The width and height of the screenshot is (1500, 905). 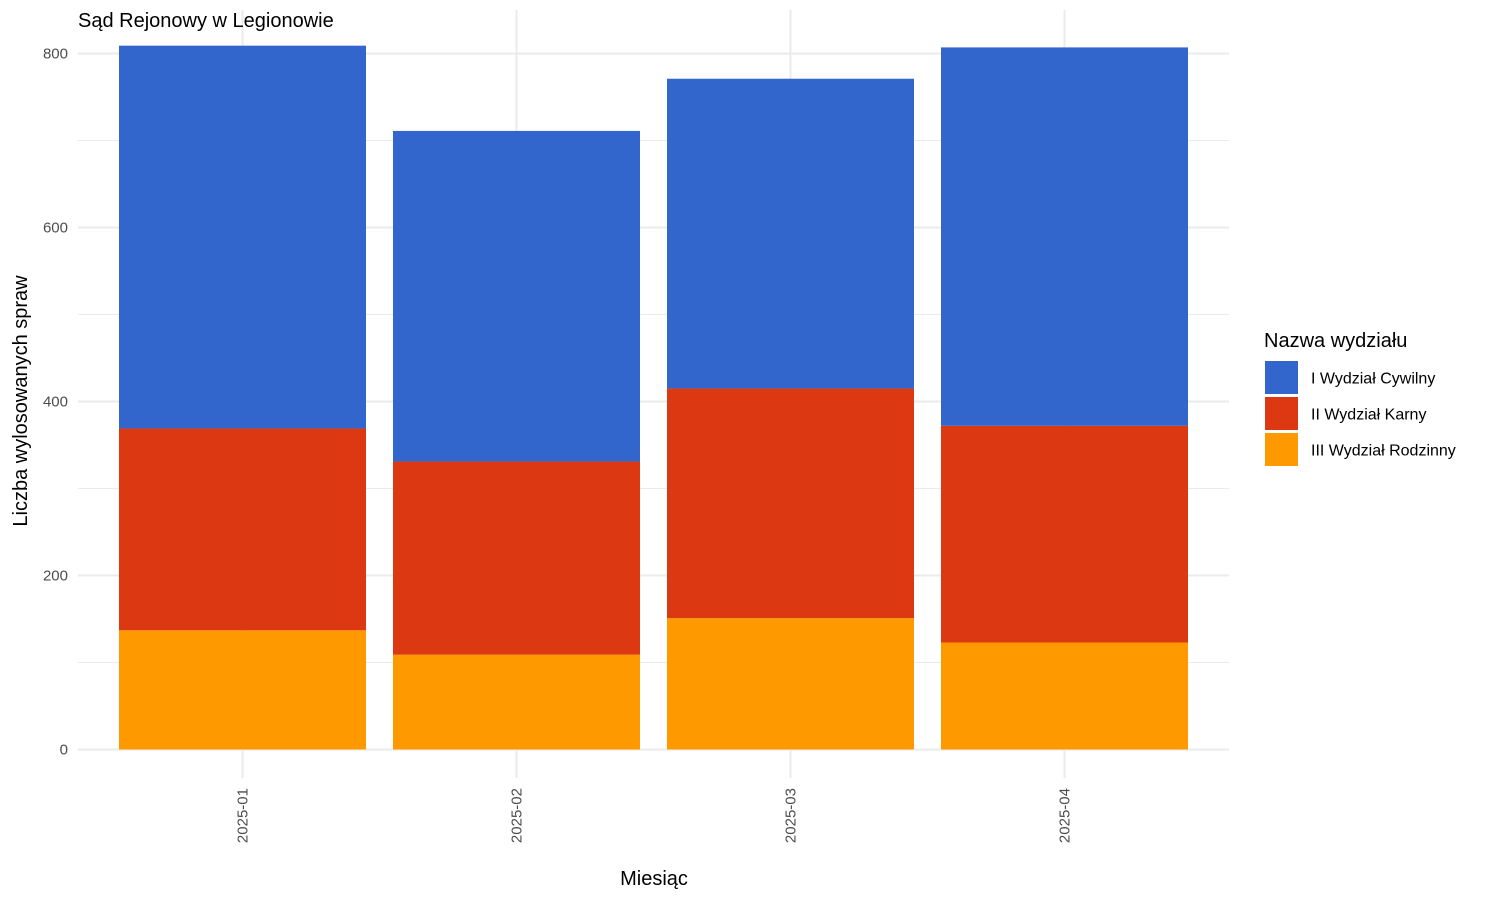 What do you see at coordinates (517, 815) in the screenshot?
I see `x-tick-label: 2025-02` at bounding box center [517, 815].